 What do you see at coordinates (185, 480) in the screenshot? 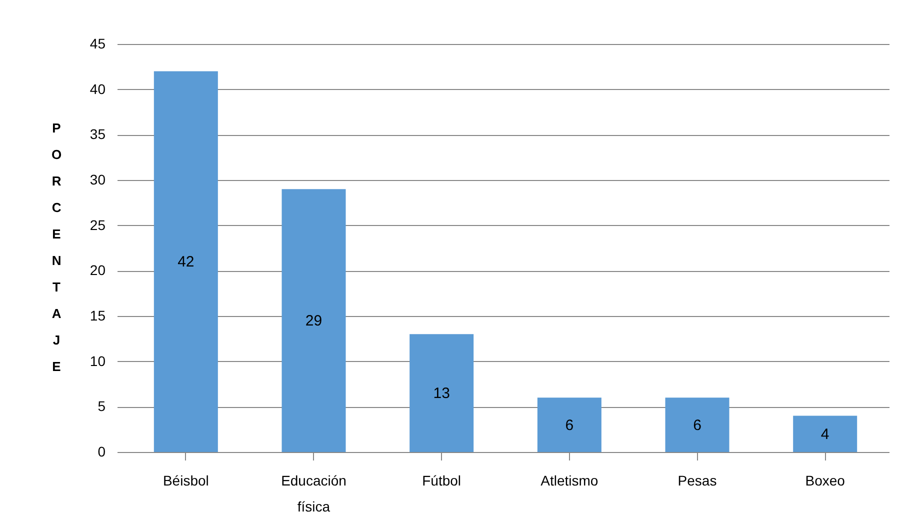
I see `x-tick-label: Béisbol` at bounding box center [185, 480].